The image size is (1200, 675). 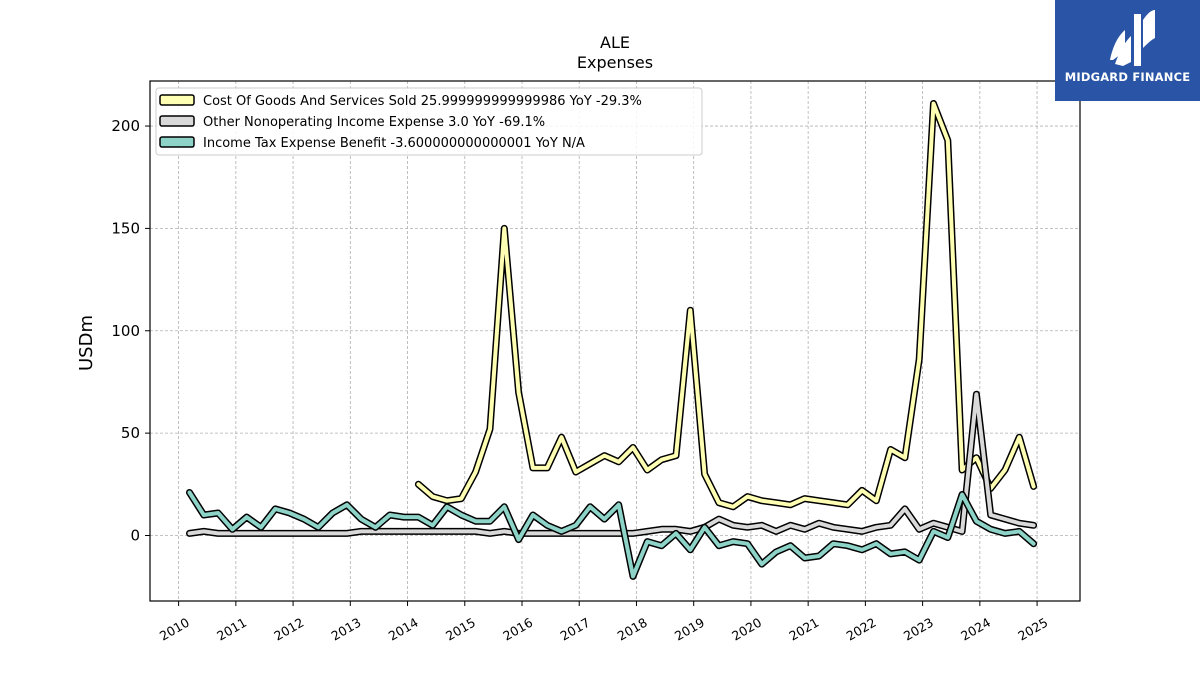 What do you see at coordinates (174, 629) in the screenshot?
I see `x-tick-label: 2010` at bounding box center [174, 629].